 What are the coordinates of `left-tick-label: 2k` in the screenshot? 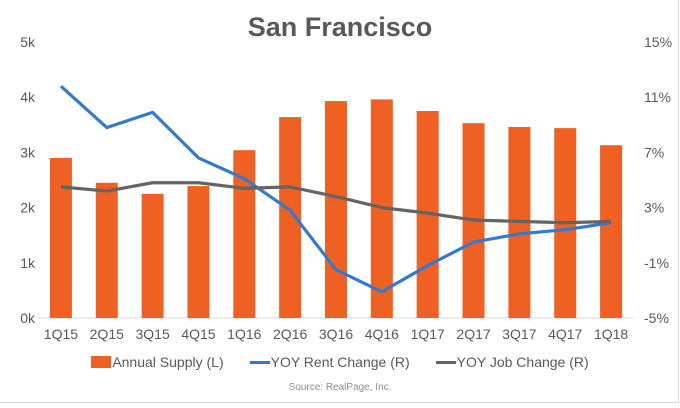 It's located at (28, 208).